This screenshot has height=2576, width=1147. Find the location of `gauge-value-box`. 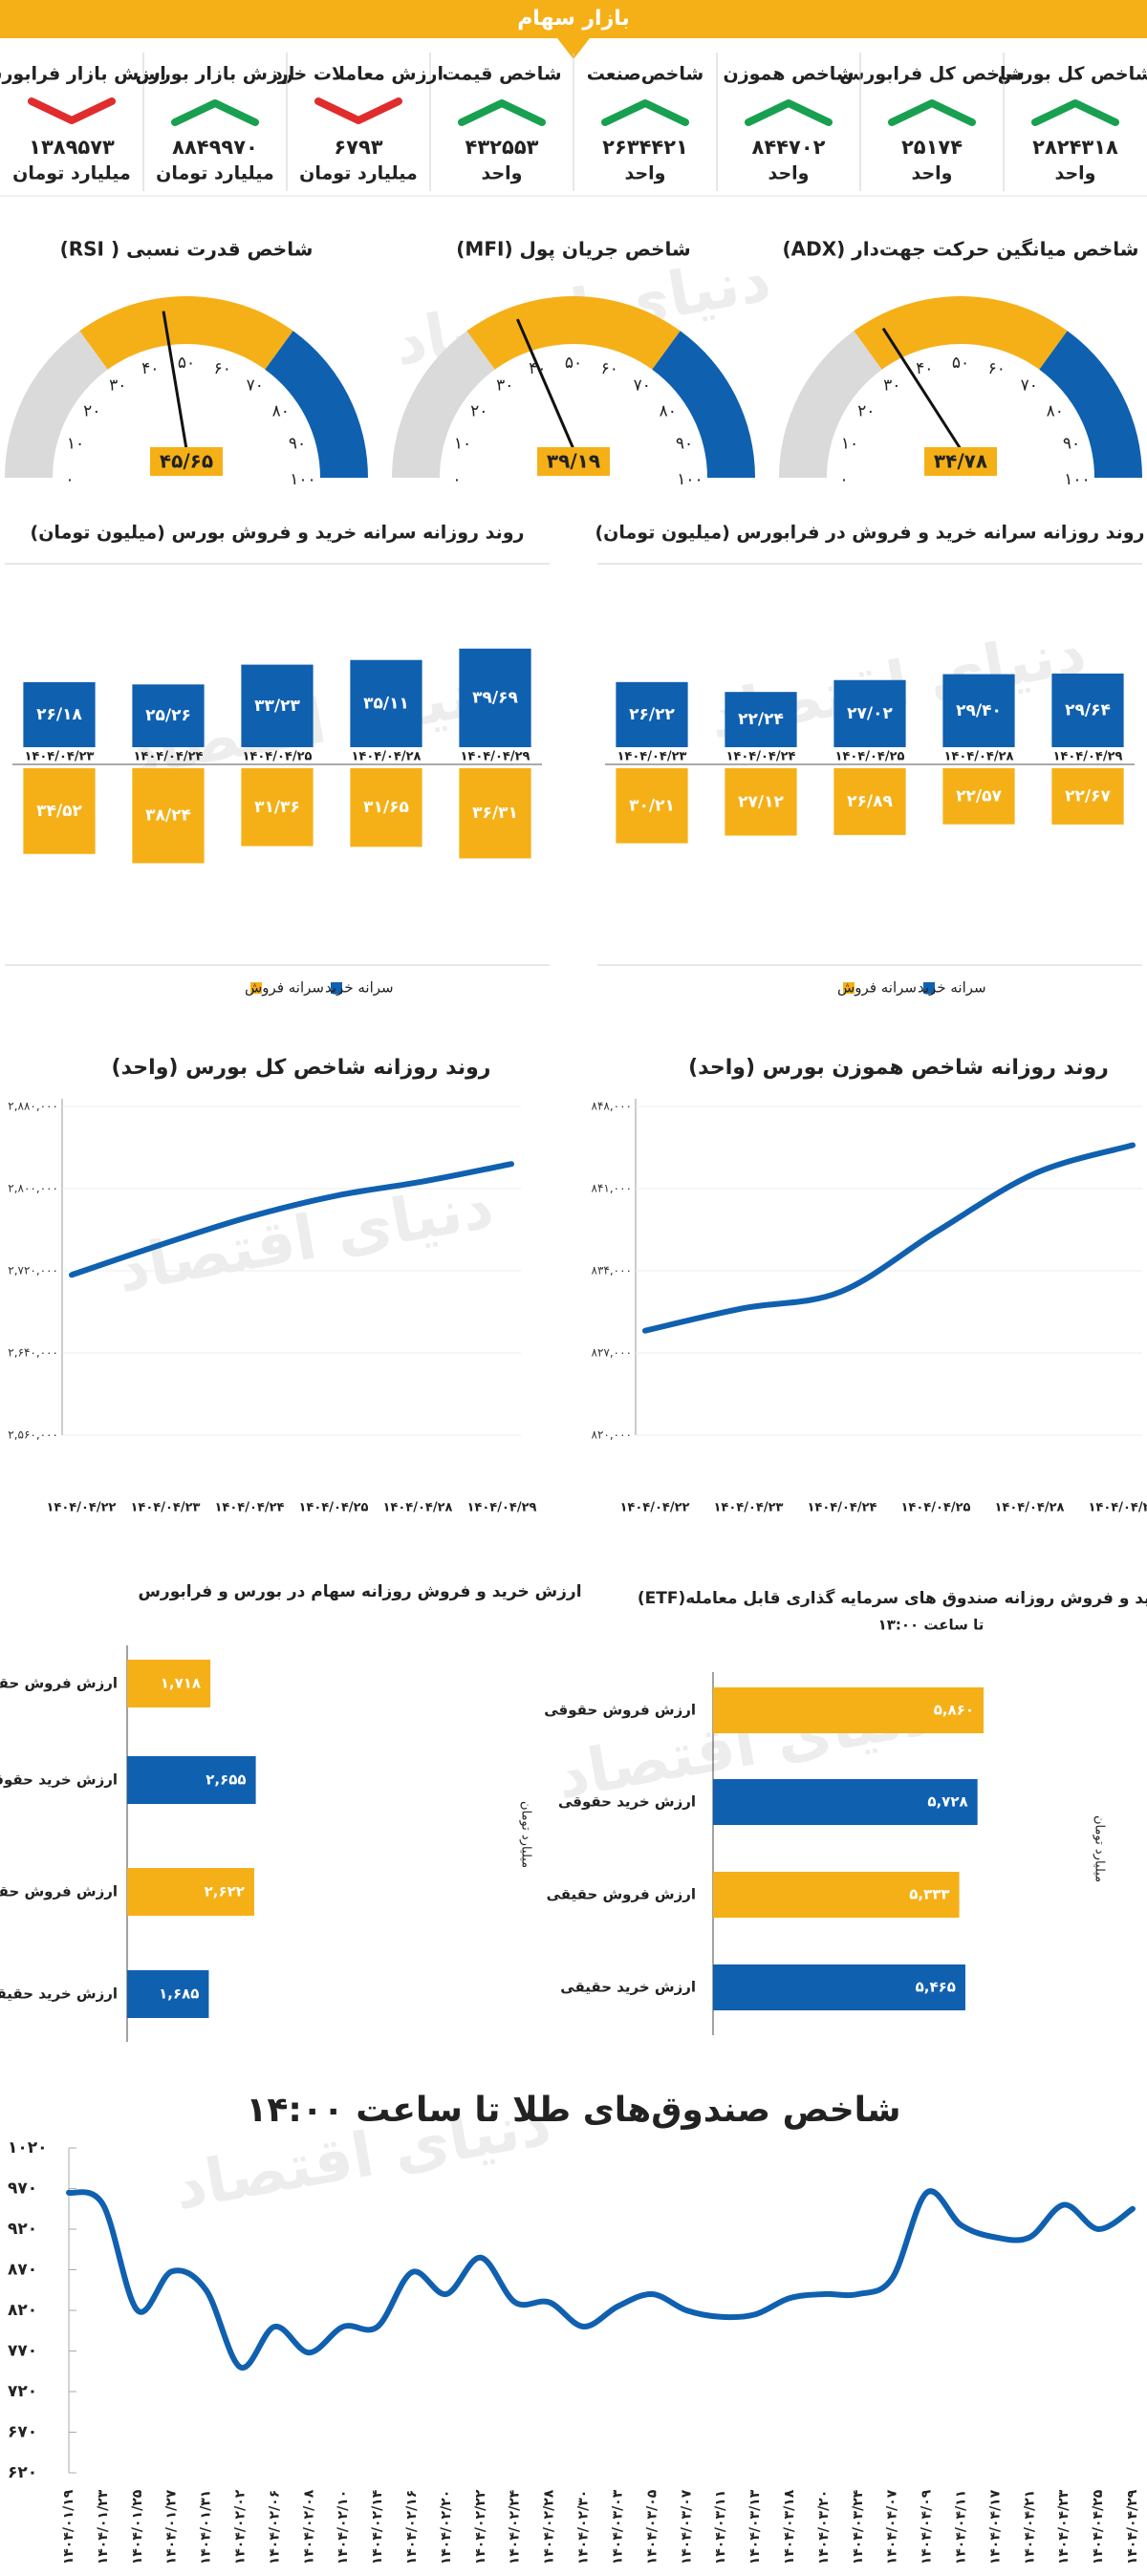

gauge-value-box is located at coordinates (573, 461).